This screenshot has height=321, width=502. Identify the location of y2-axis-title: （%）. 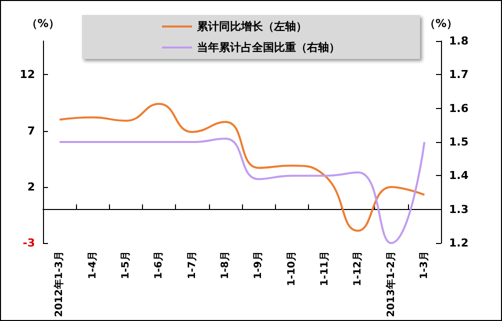
(441, 23).